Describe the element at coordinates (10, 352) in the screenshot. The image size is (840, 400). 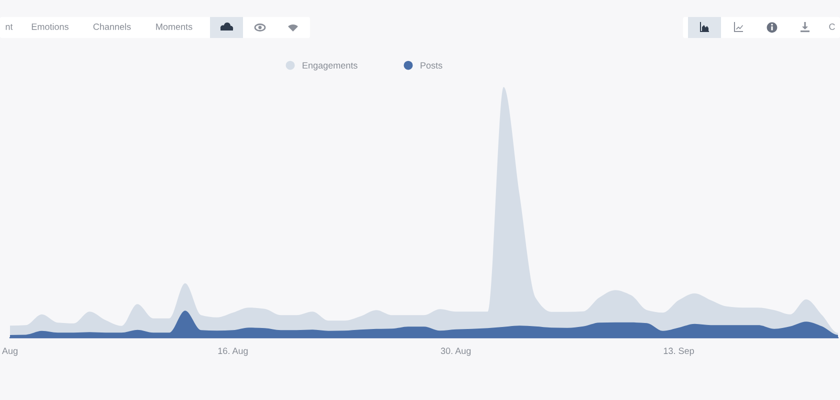
I see `x-tick-label: Aug` at that location.